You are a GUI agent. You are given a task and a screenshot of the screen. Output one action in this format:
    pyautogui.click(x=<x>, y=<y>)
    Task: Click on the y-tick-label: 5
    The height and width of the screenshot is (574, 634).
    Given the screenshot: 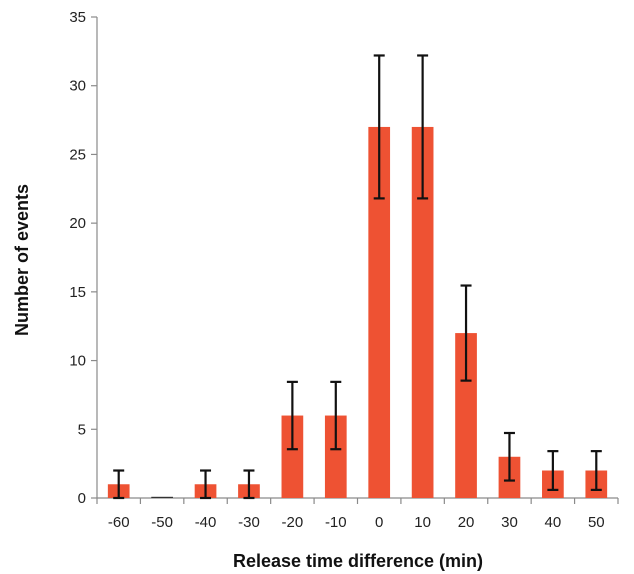 What is the action you would take?
    pyautogui.click(x=82, y=429)
    